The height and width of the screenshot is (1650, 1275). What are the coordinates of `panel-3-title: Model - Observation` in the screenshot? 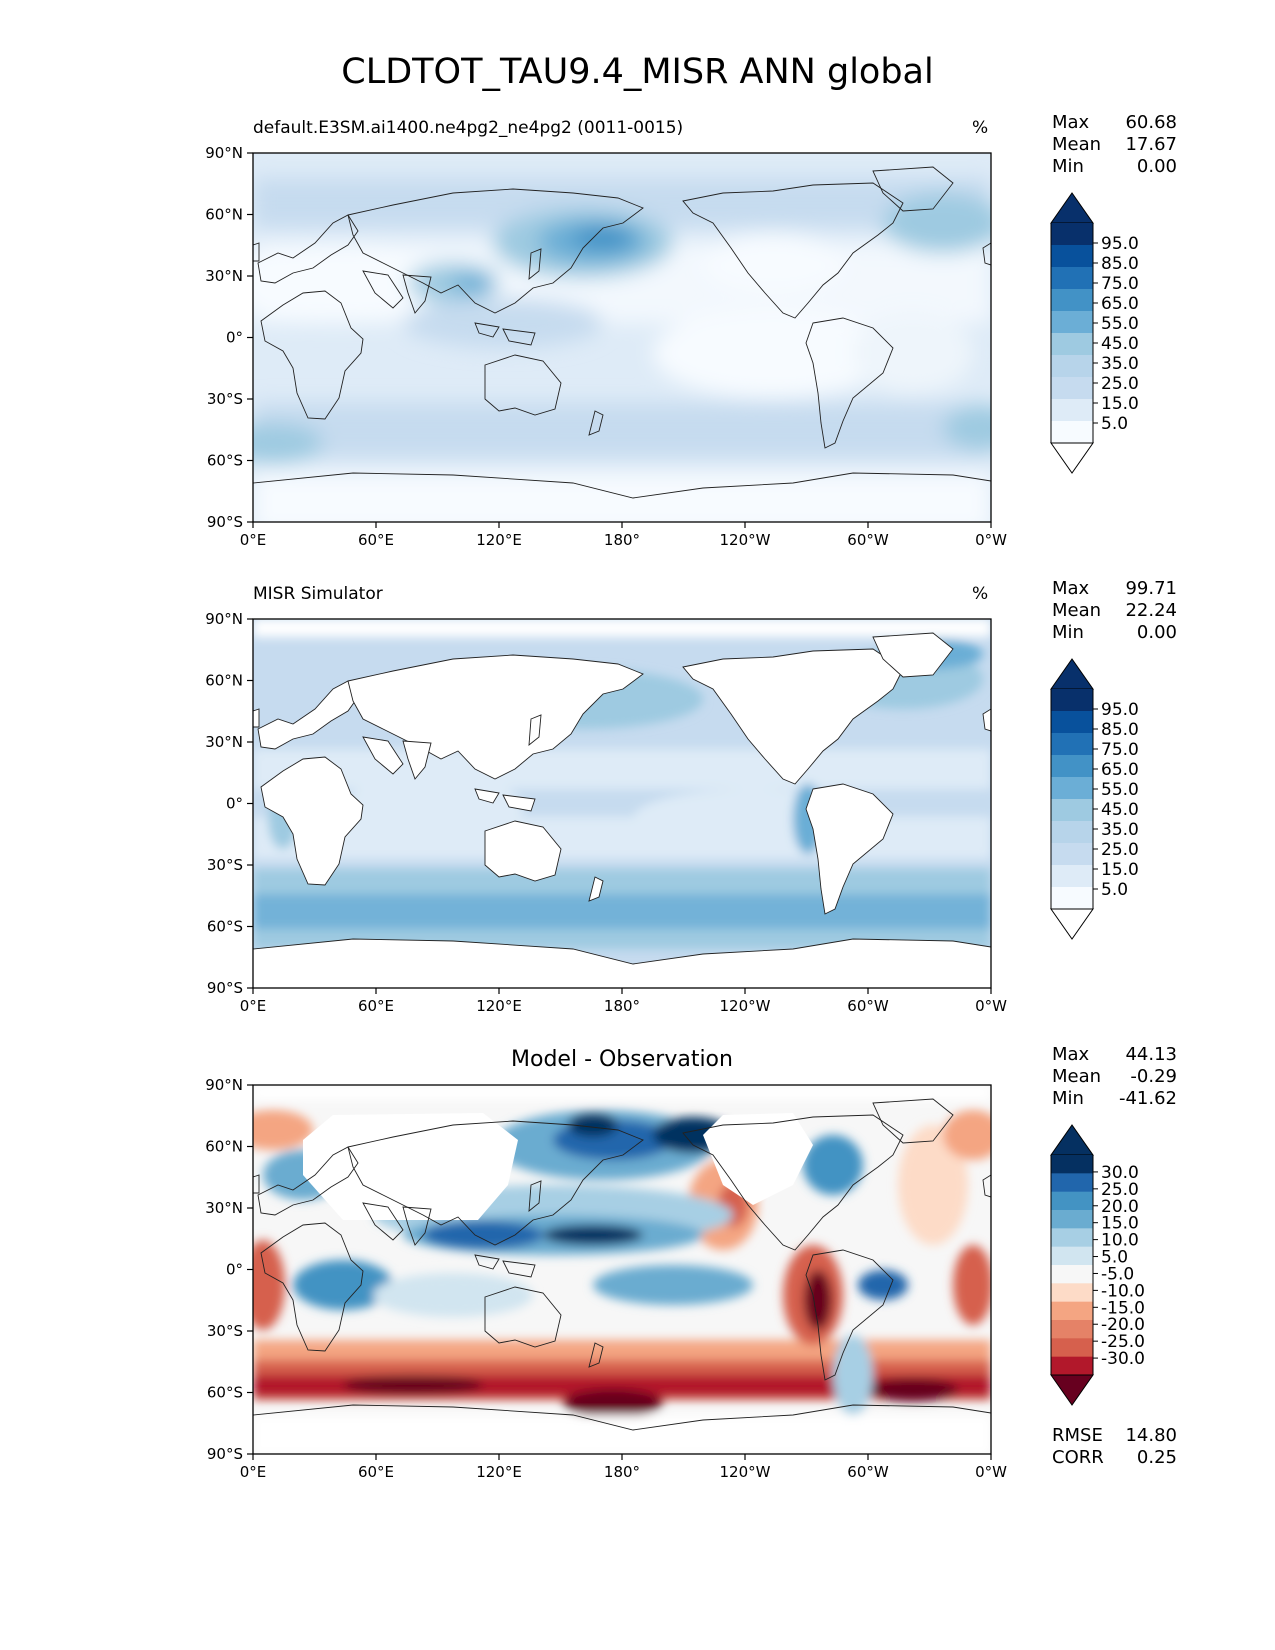 It's located at (622, 1059).